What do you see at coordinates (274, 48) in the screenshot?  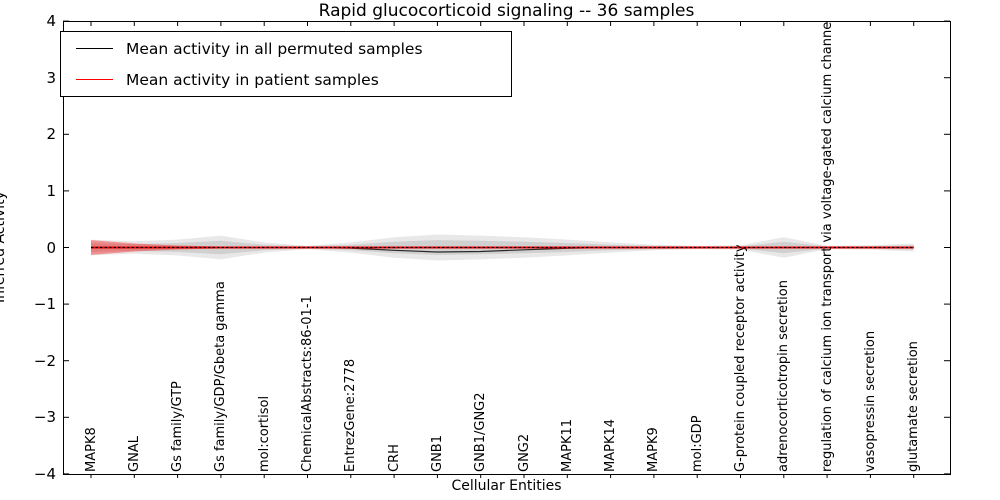 I see `legend-label: Mean activity in all permuted samples` at bounding box center [274, 48].